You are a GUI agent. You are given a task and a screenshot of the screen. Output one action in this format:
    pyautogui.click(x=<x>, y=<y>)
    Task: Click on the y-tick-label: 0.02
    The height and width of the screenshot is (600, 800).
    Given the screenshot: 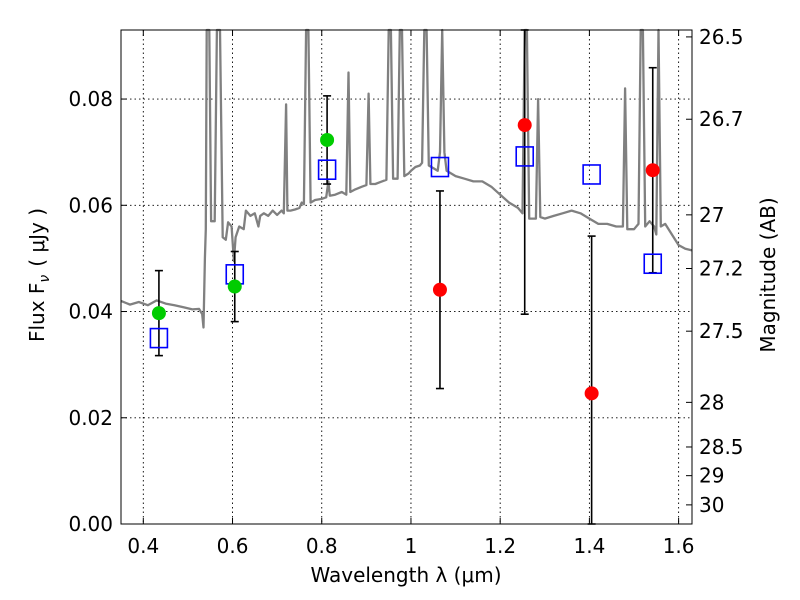 What is the action you would take?
    pyautogui.click(x=90, y=418)
    